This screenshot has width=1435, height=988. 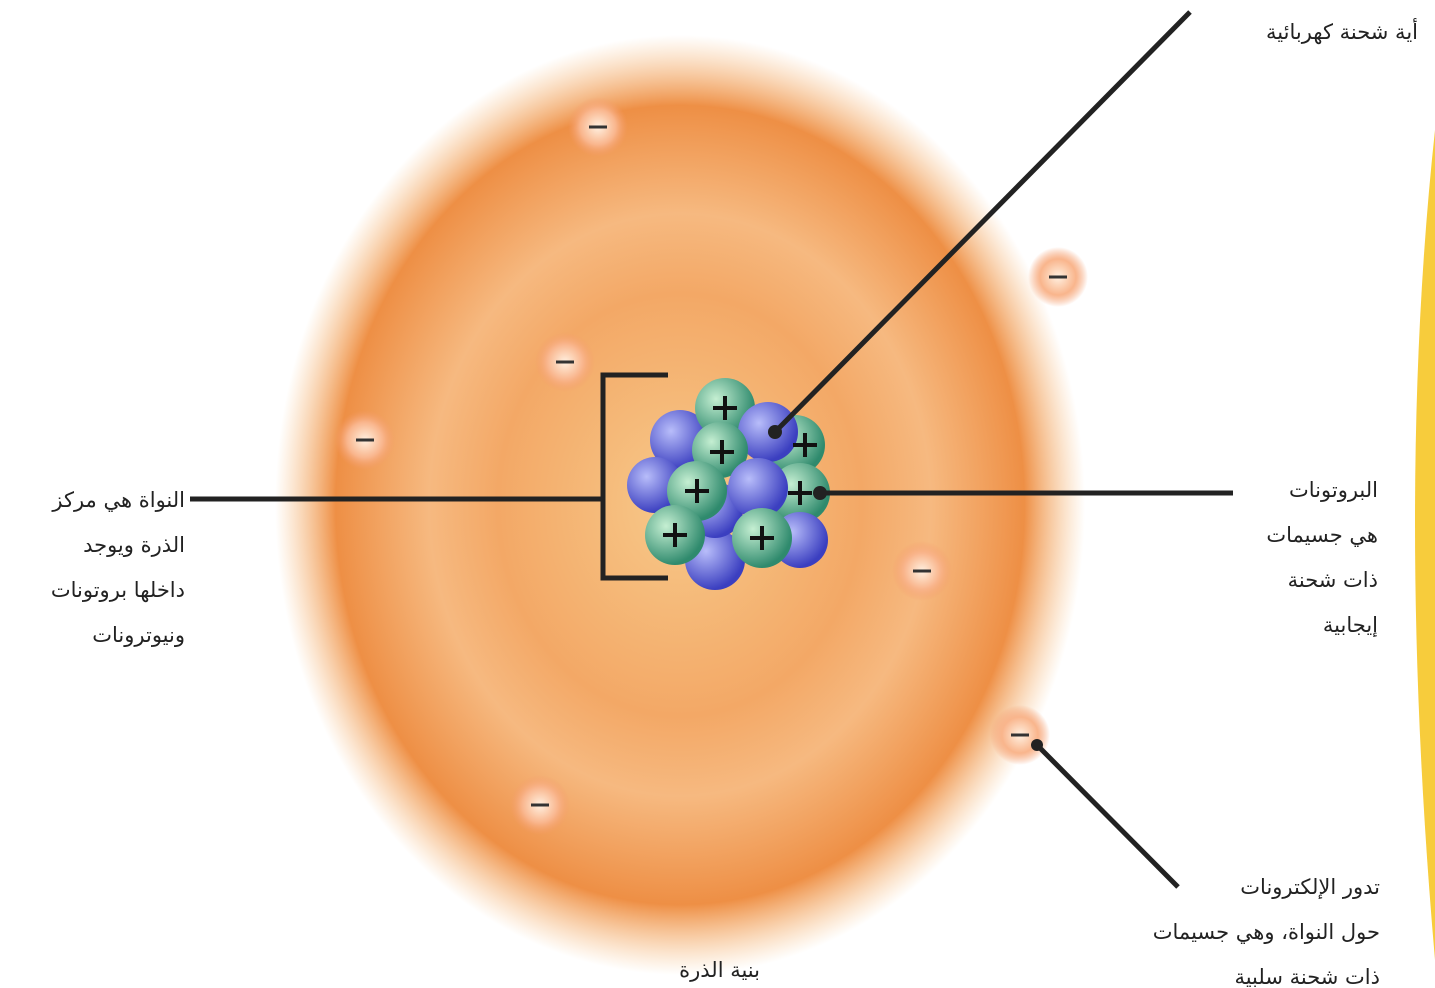 I want to click on caption: بنية الذرة, so click(x=719, y=970).